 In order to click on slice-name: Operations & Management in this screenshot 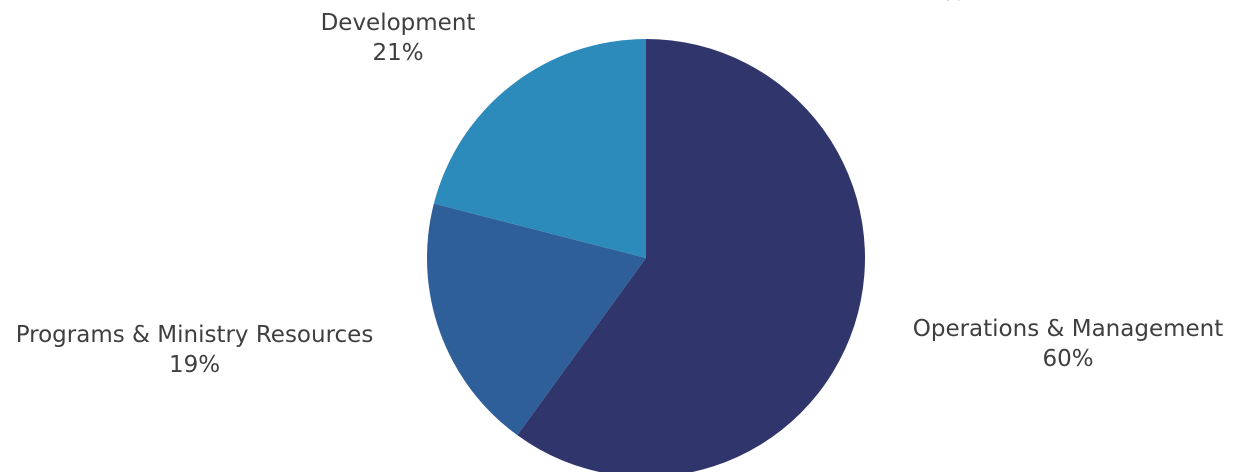, I will do `click(1068, 329)`.